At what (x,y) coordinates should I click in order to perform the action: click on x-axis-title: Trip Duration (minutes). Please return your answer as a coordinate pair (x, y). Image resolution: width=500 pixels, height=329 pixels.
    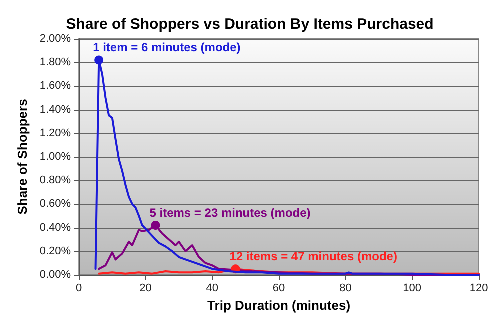
    Looking at the image, I should click on (279, 305).